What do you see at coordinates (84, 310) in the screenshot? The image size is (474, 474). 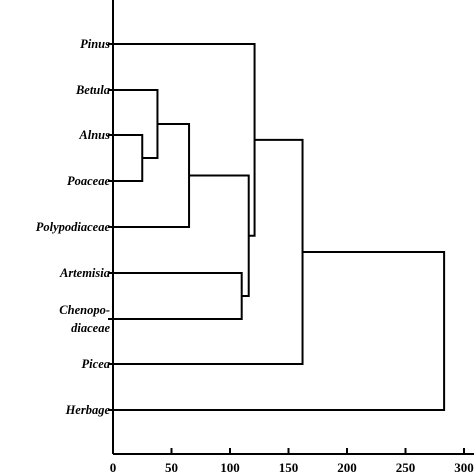 I see `leaf-label-chenopodiaceae-1: Chenopo-` at bounding box center [84, 310].